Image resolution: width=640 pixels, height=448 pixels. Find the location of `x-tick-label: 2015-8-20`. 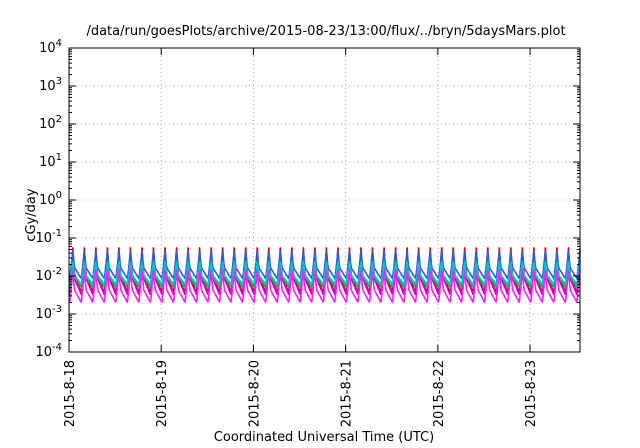

x-tick-label: 2015-8-20 is located at coordinates (254, 393).